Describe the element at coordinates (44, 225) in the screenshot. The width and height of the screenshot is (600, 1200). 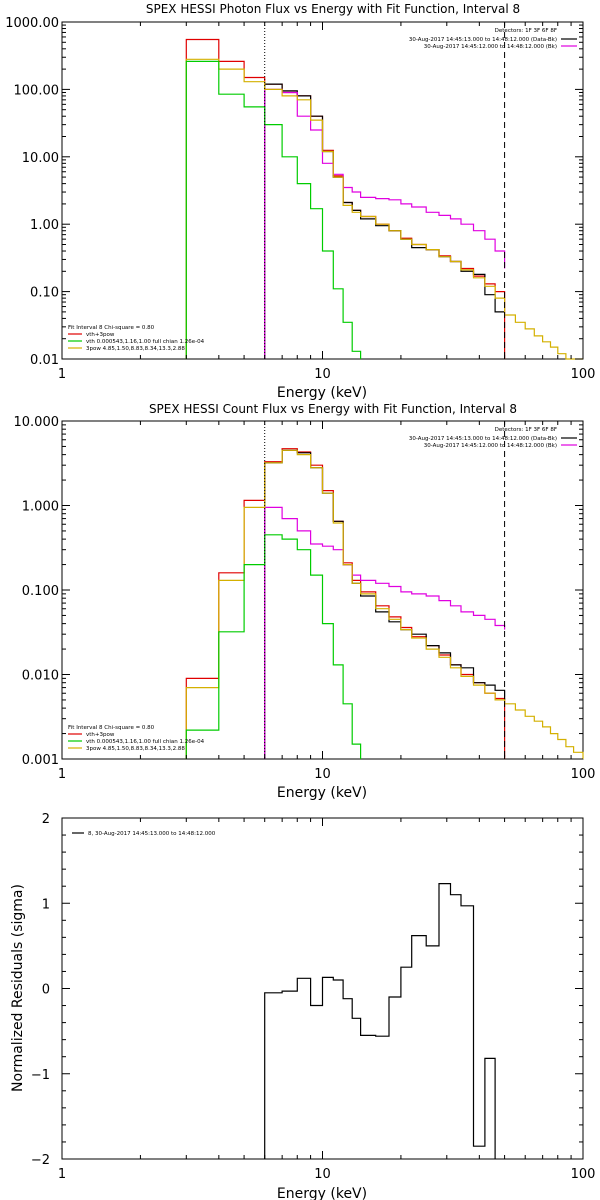
I see `photon-flux-y-tick-label: 1.00` at that location.